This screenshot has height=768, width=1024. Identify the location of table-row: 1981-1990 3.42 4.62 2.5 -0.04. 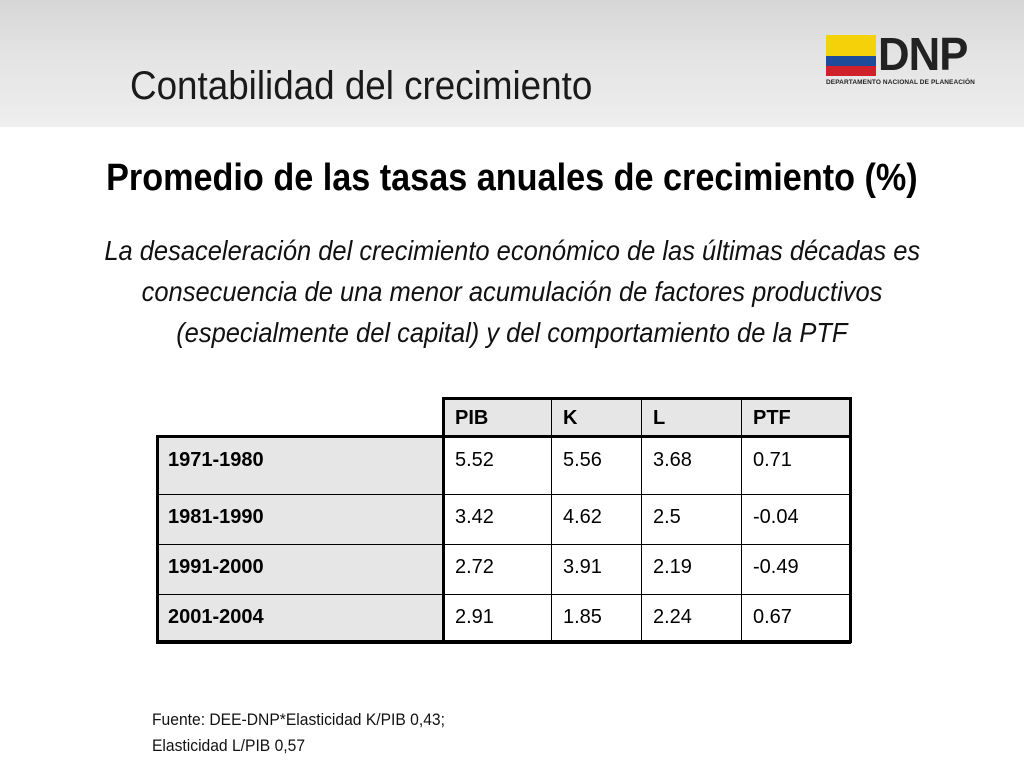
(503, 519).